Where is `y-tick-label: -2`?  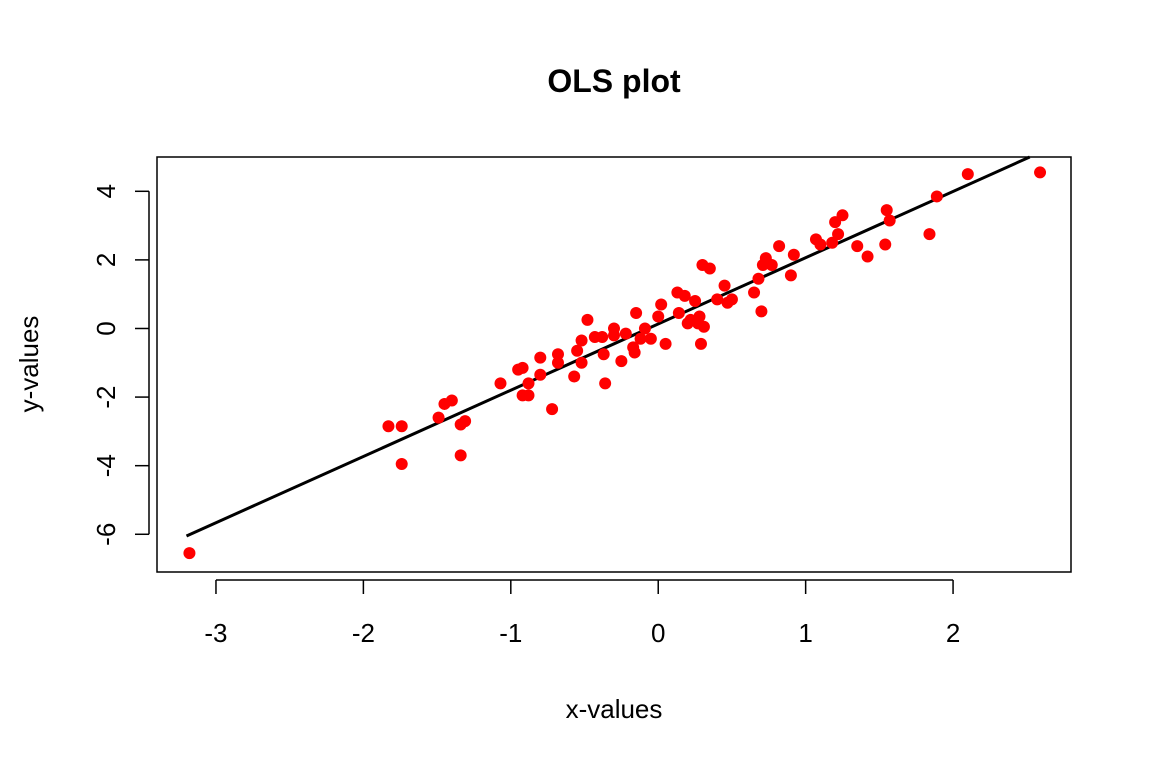 y-tick-label: -2 is located at coordinates (106, 397).